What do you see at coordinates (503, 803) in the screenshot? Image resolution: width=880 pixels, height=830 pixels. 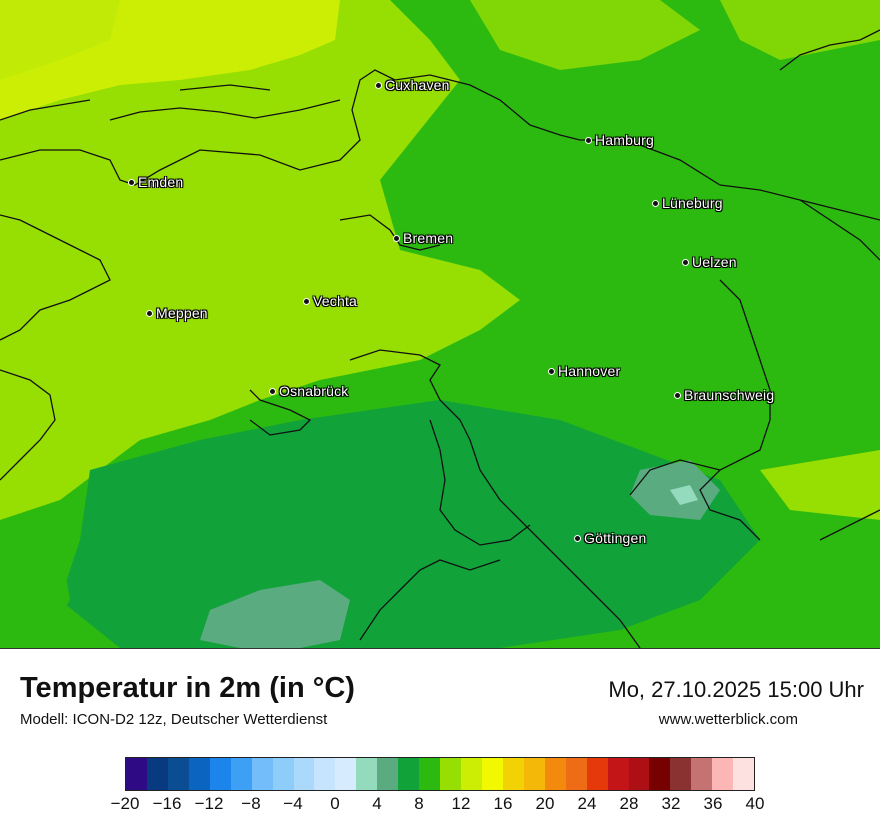 I see `colorbar-tick-label: 16` at bounding box center [503, 803].